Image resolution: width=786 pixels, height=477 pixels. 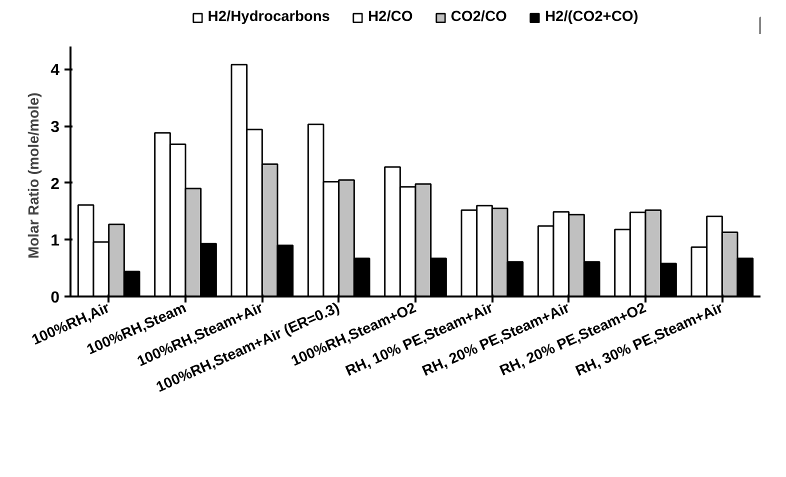 I want to click on legend-label: H2/Hydrocarbons, so click(x=269, y=17).